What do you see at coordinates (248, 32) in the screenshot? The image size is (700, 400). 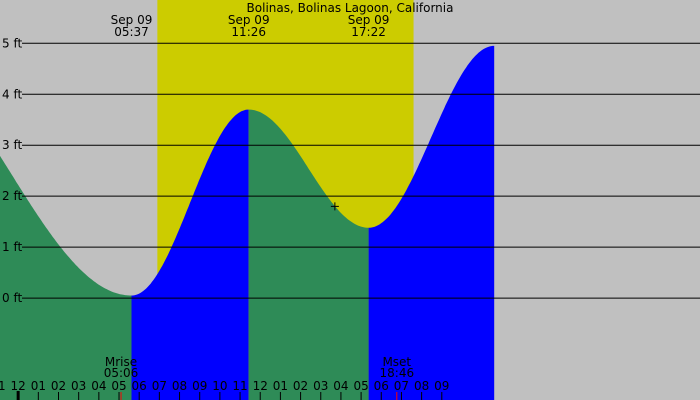 I see `tide-event-time: 11:26` at bounding box center [248, 32].